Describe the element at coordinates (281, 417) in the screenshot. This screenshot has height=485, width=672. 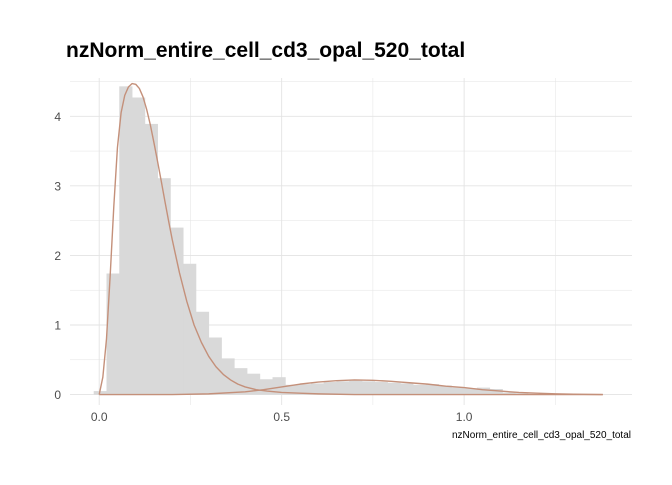
I see `x-tick-label: 0.5` at that location.